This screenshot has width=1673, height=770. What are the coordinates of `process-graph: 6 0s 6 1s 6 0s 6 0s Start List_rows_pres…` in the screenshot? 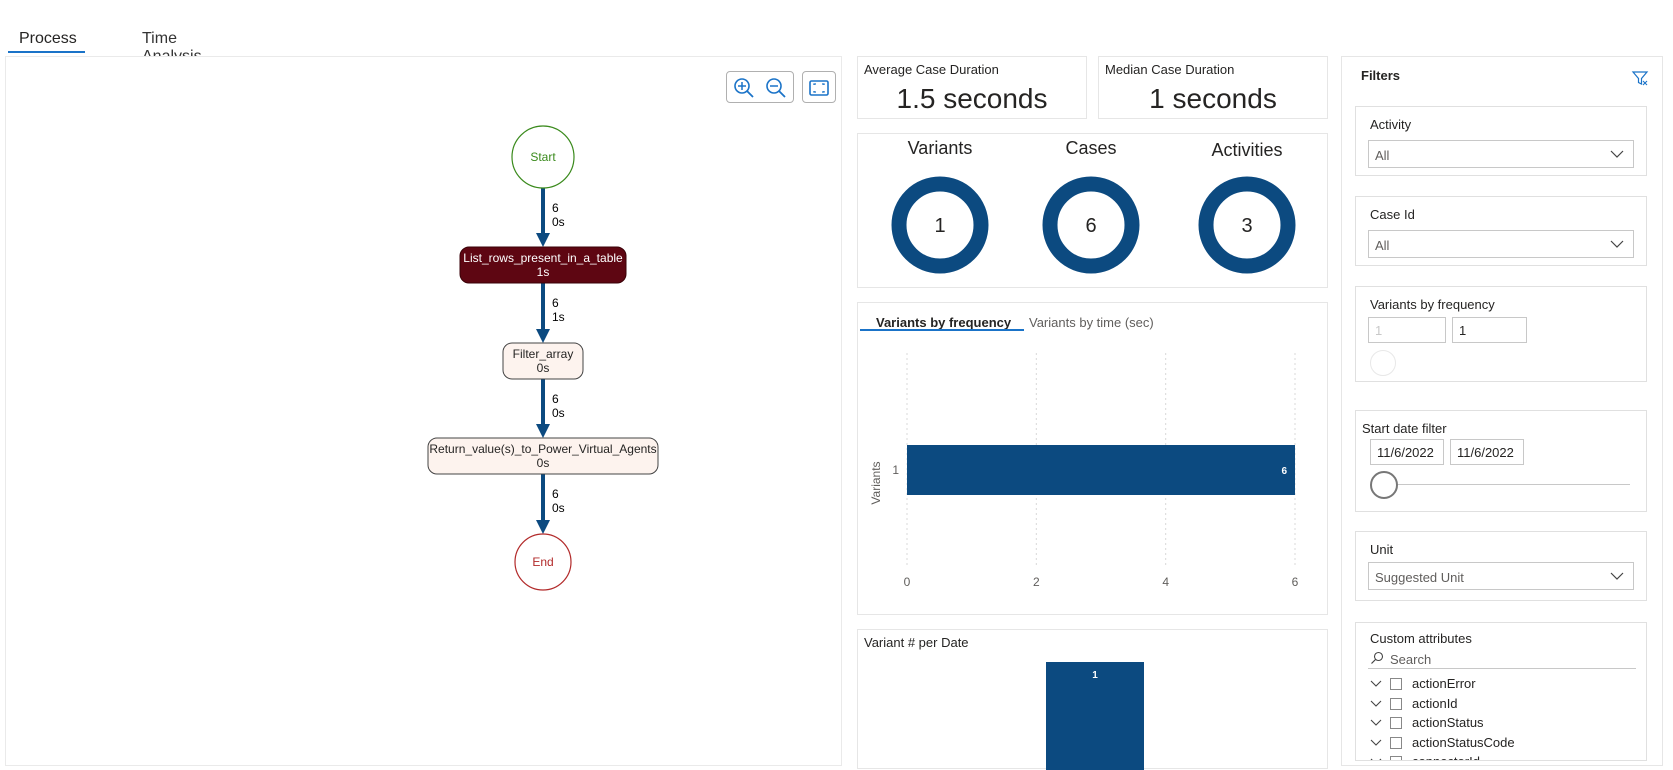 It's located at (543, 358).